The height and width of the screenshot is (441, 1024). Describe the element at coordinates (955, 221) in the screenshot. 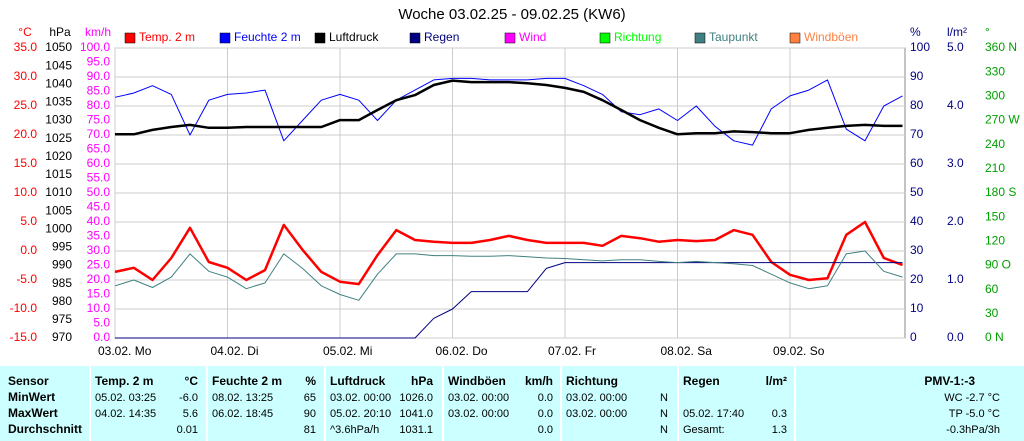

I see `y-tick-label: 2.0` at that location.